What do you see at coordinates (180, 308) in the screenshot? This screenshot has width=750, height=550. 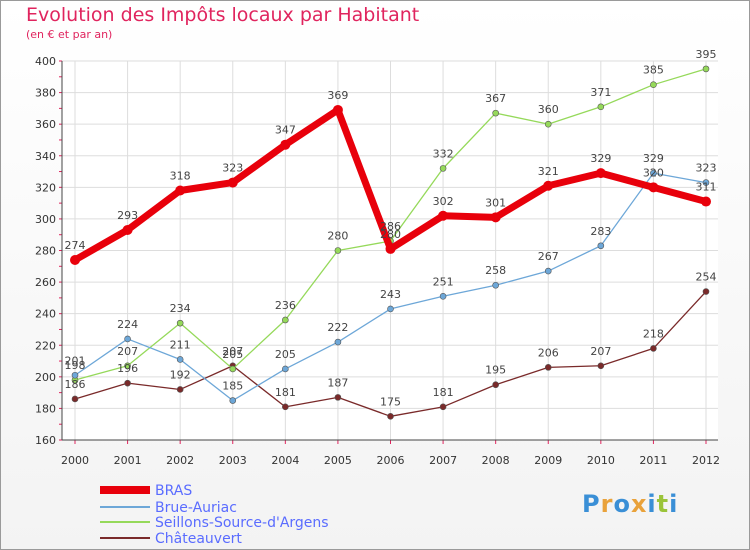 I see `data-label: 234` at bounding box center [180, 308].